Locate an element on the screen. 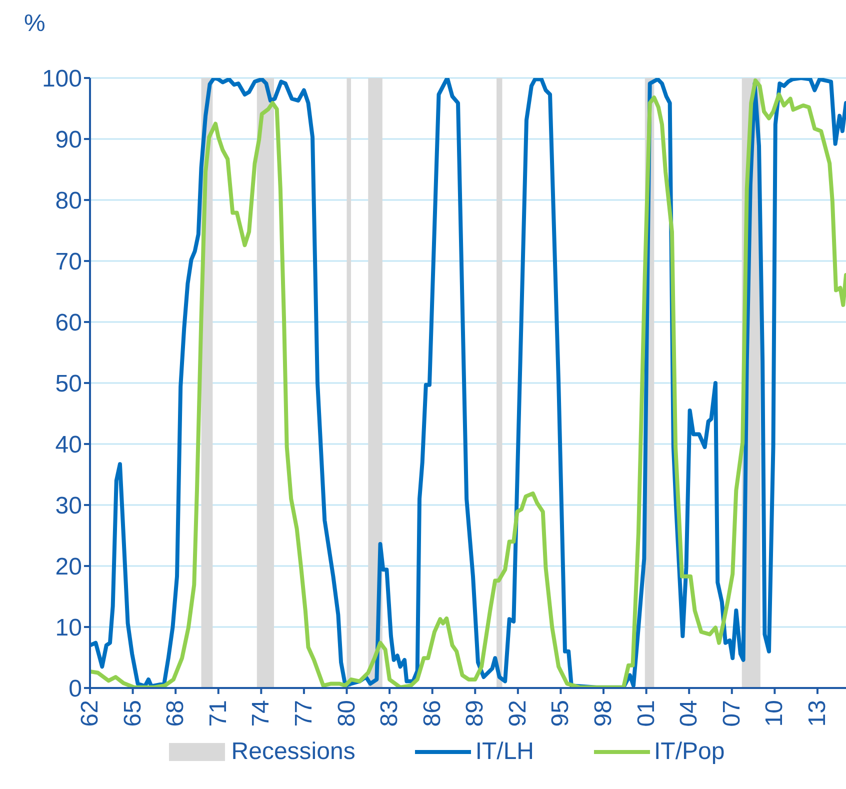 Image resolution: width=846 pixels, height=789 pixels. y-tick-label: 40 is located at coordinates (68, 445).